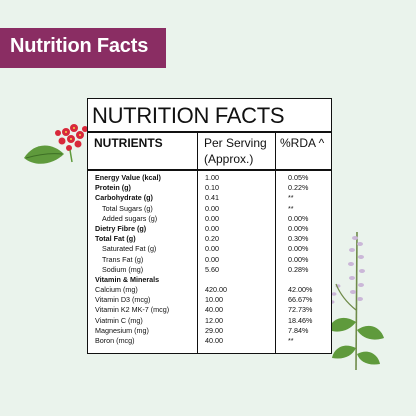 This screenshot has width=416, height=416. I want to click on nutrient-row: Viatmin C (mg) 12.00 18.46%, so click(209, 321).